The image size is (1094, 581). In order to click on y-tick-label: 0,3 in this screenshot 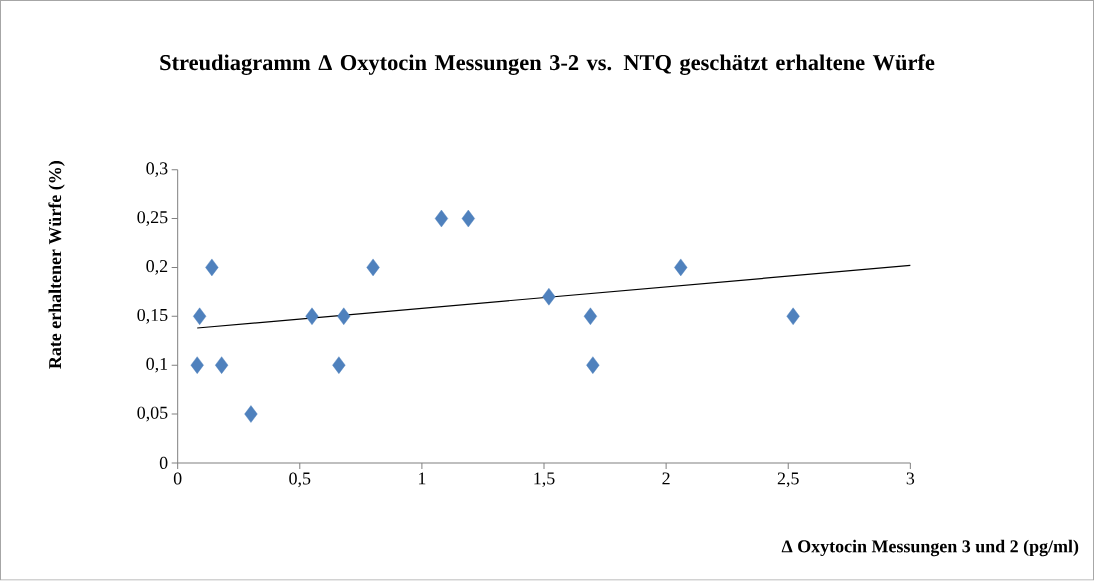, I will do `click(157, 170)`.